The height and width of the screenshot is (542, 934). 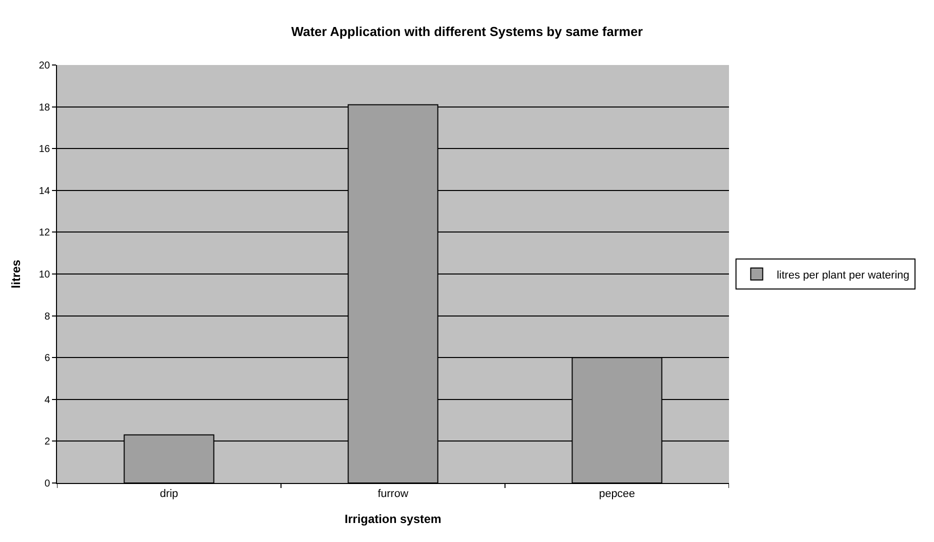 What do you see at coordinates (16, 273) in the screenshot?
I see `y-axis-title: litres` at bounding box center [16, 273].